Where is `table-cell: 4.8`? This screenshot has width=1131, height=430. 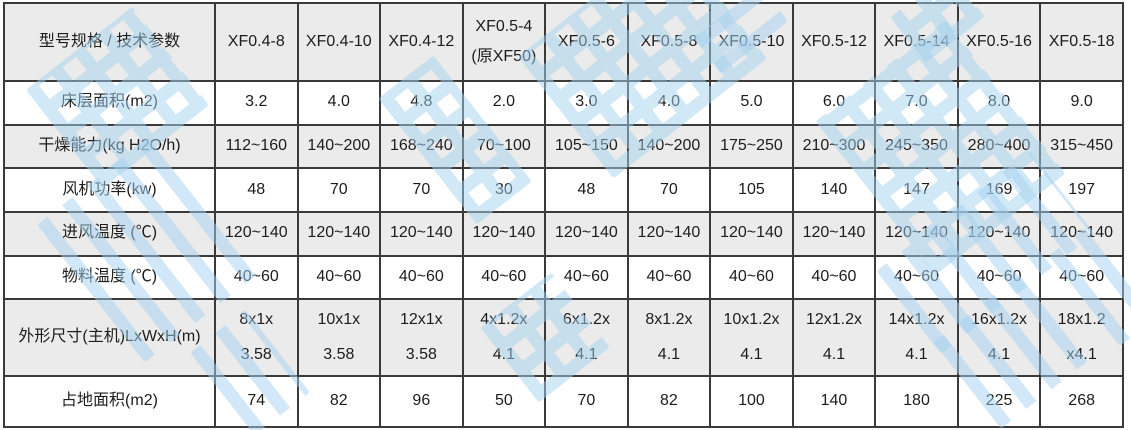 table-cell: 4.8 is located at coordinates (421, 103).